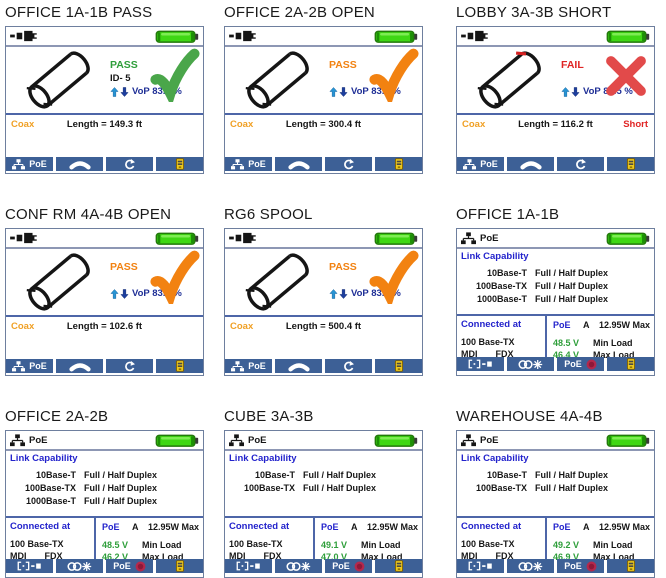 The width and height of the screenshot is (666, 578). Describe the element at coordinates (146, 78) in the screenshot. I see `result-text-block: PASS ID- 5 VoP 83.5 %` at that location.